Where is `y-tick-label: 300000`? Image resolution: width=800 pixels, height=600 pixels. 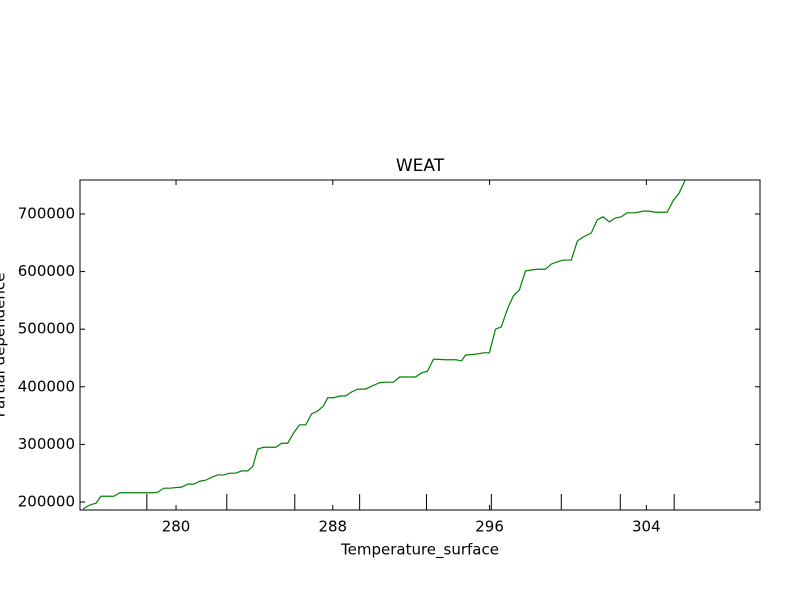 y-tick-label: 300000 is located at coordinates (46, 444).